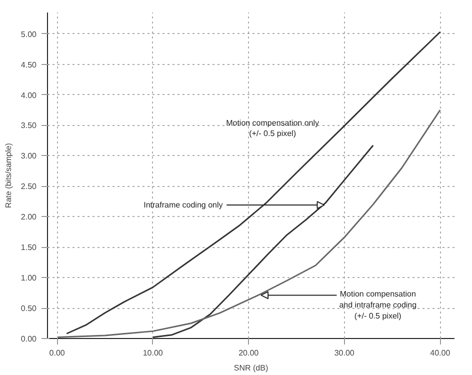  I want to click on annotation: Motion compensation only (+/- 0.5 pixel), so click(273, 128).